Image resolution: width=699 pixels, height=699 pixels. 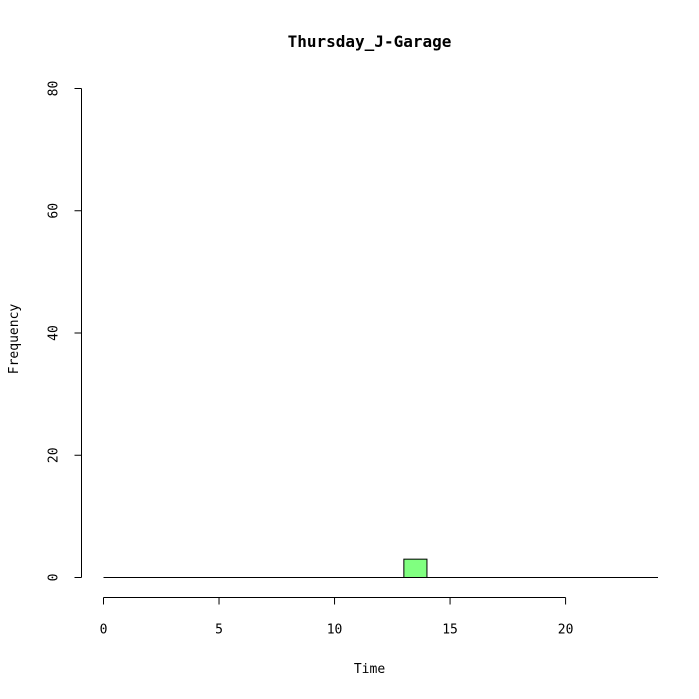 I want to click on bars, so click(x=415, y=568).